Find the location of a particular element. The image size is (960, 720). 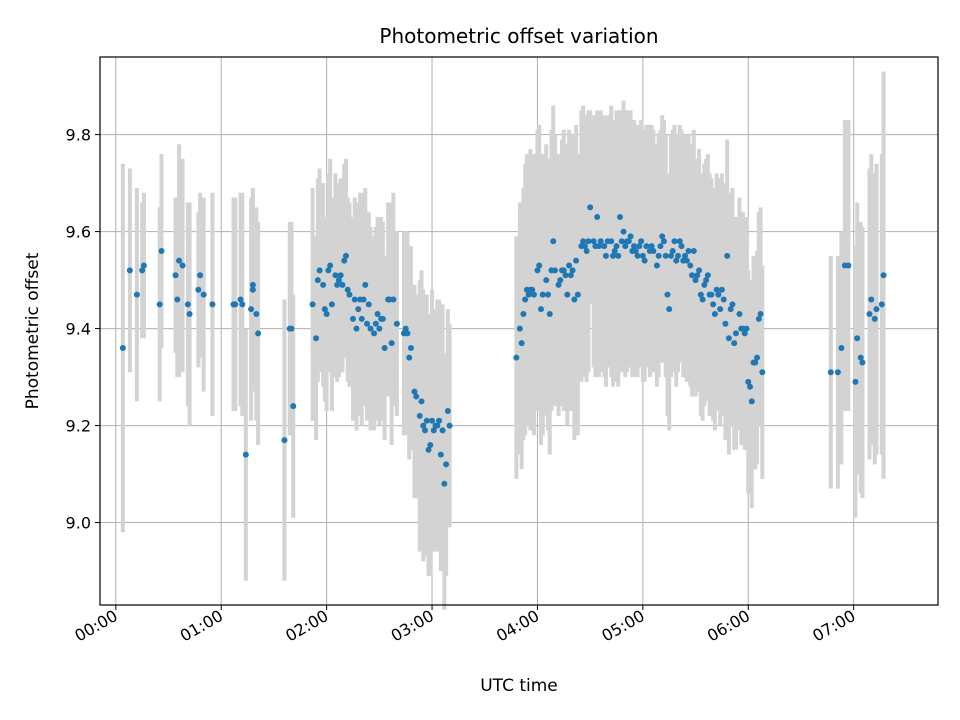

y-tick-label: 9.6 is located at coordinates (78, 232).